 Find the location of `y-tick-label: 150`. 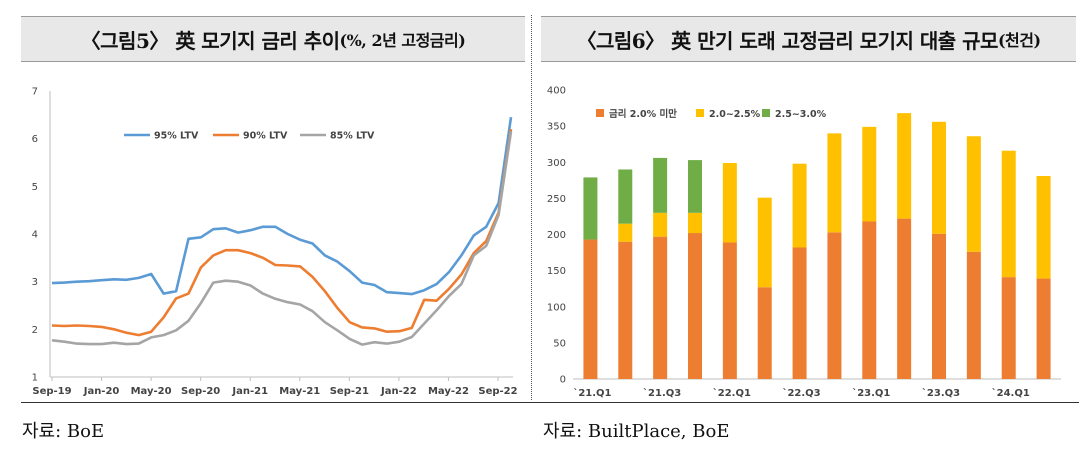

y-tick-label: 150 is located at coordinates (556, 271).